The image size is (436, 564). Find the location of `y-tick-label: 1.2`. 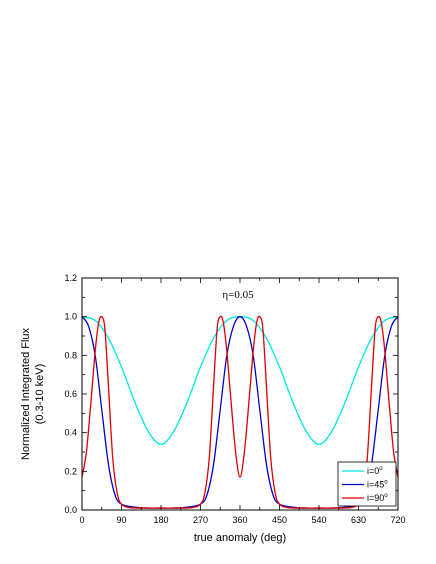

y-tick-label: 1.2 is located at coordinates (70, 278).